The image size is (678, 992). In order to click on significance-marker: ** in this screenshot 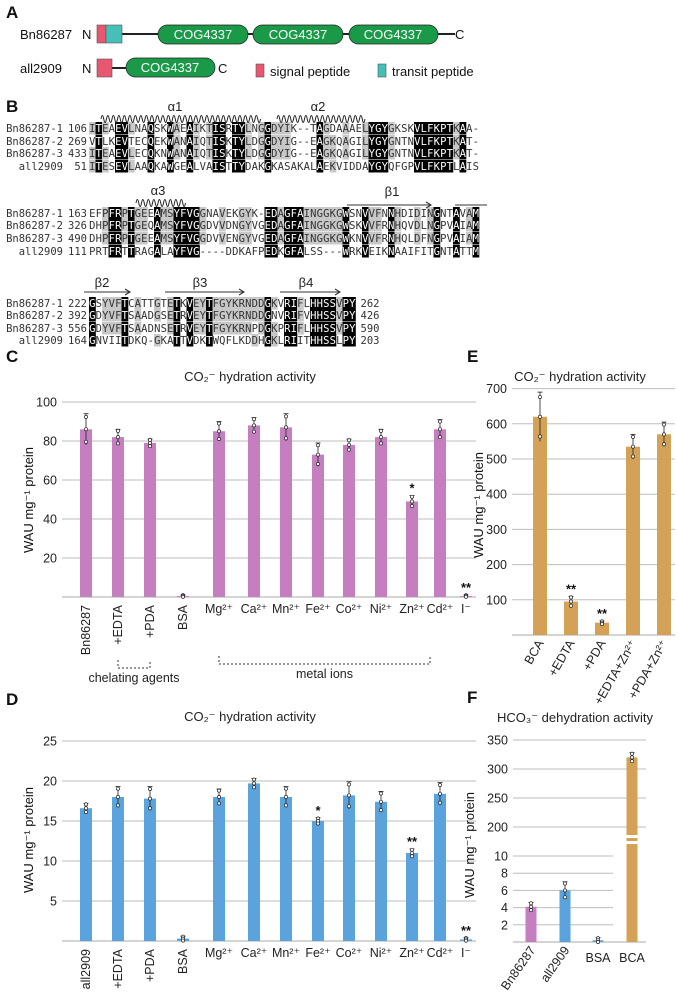, I will do `click(571, 588)`.